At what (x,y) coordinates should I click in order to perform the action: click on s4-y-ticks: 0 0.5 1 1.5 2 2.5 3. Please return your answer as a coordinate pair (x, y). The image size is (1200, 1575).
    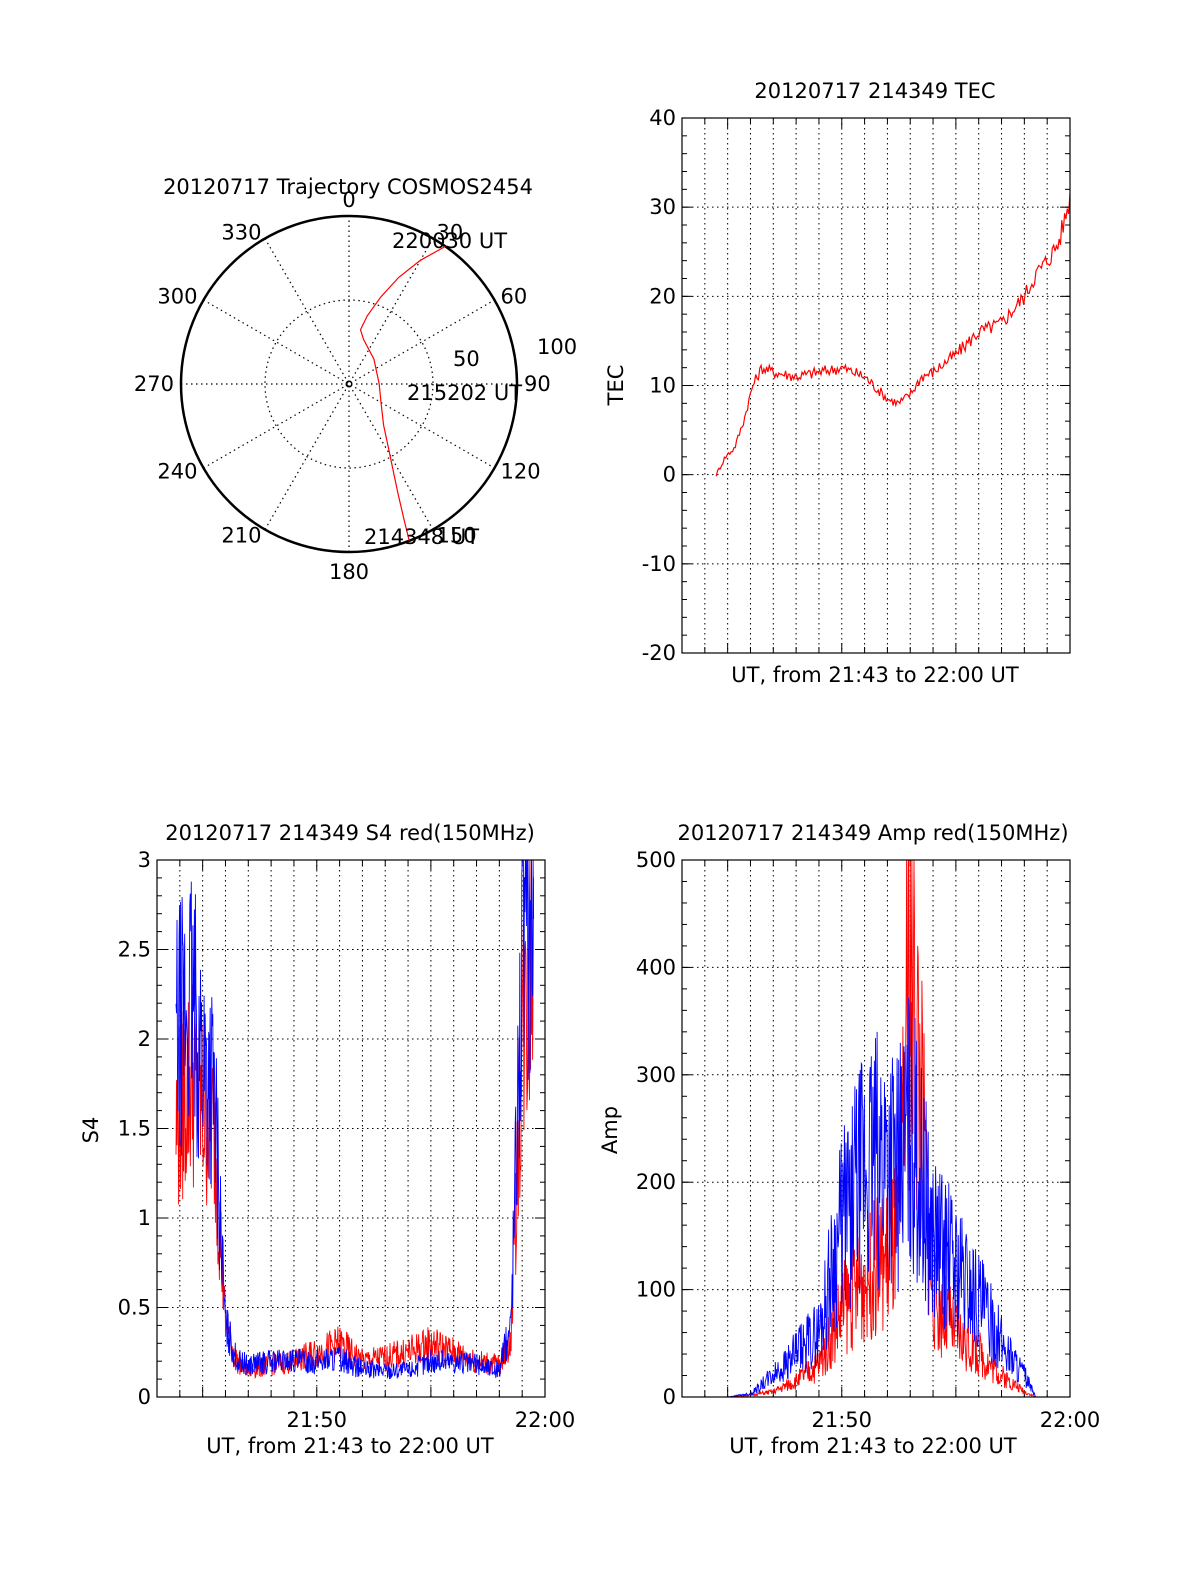
    Looking at the image, I should click on (134, 1128).